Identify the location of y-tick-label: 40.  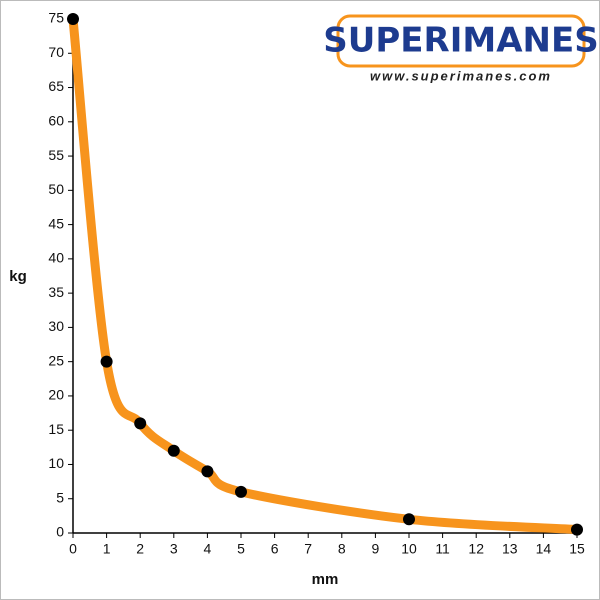
(56, 258).